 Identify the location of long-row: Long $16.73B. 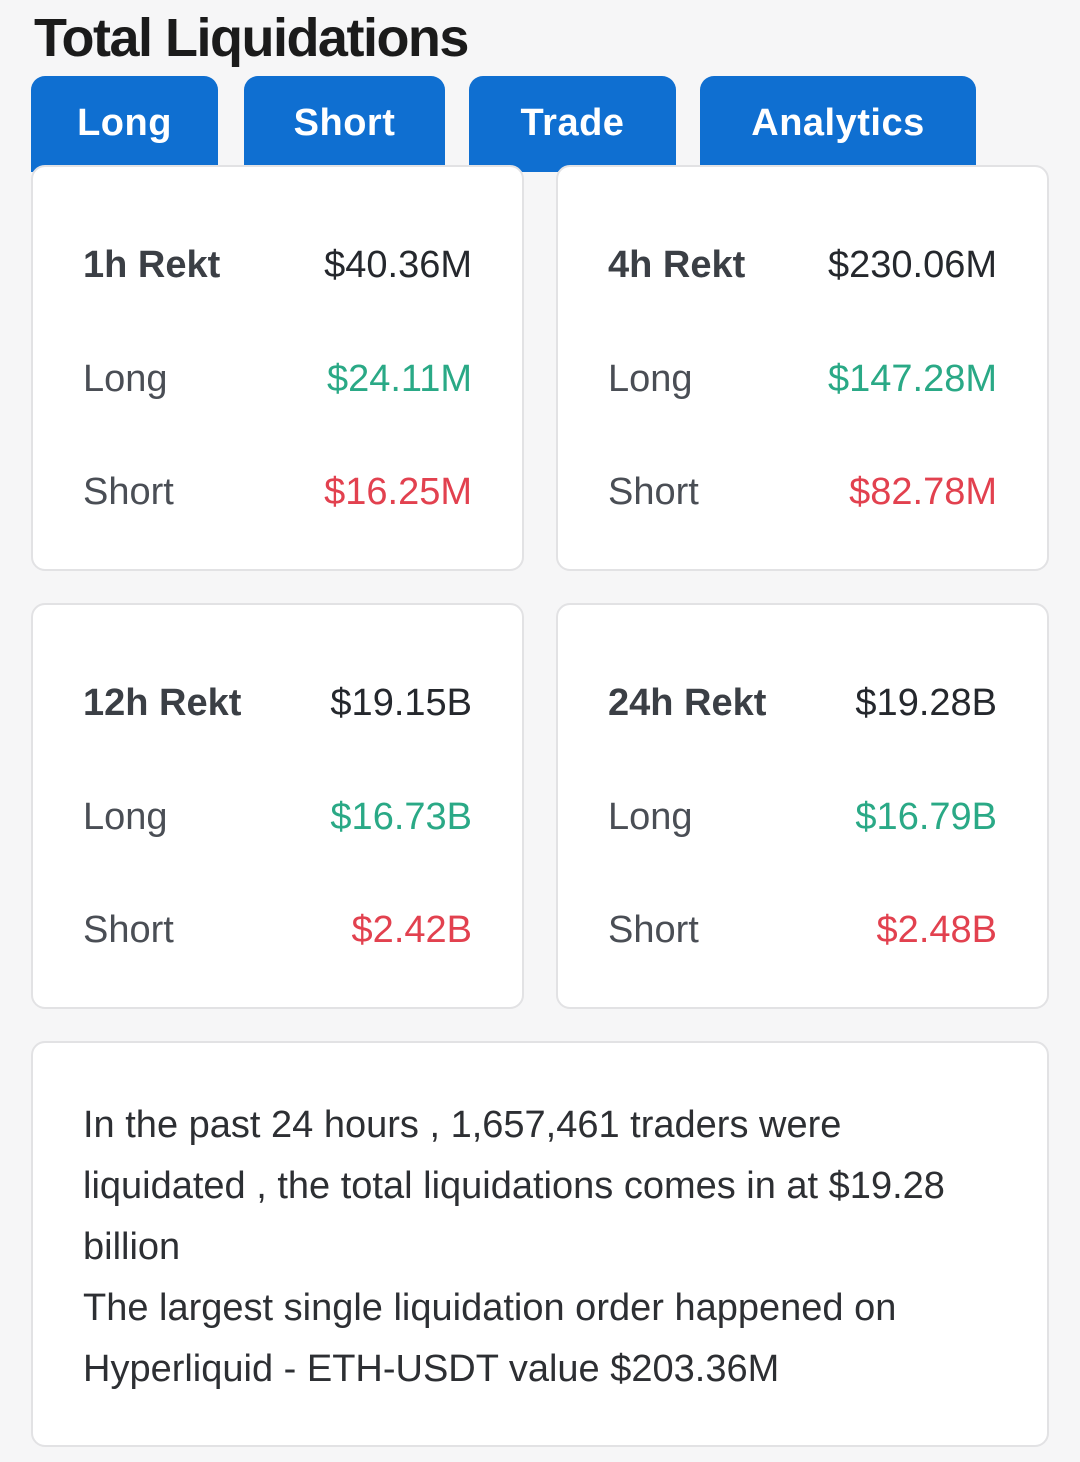
(277, 817).